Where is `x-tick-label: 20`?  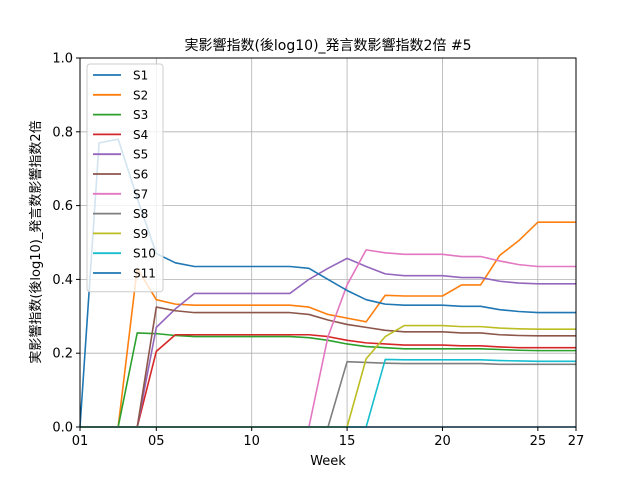
x-tick-label: 20 is located at coordinates (442, 441).